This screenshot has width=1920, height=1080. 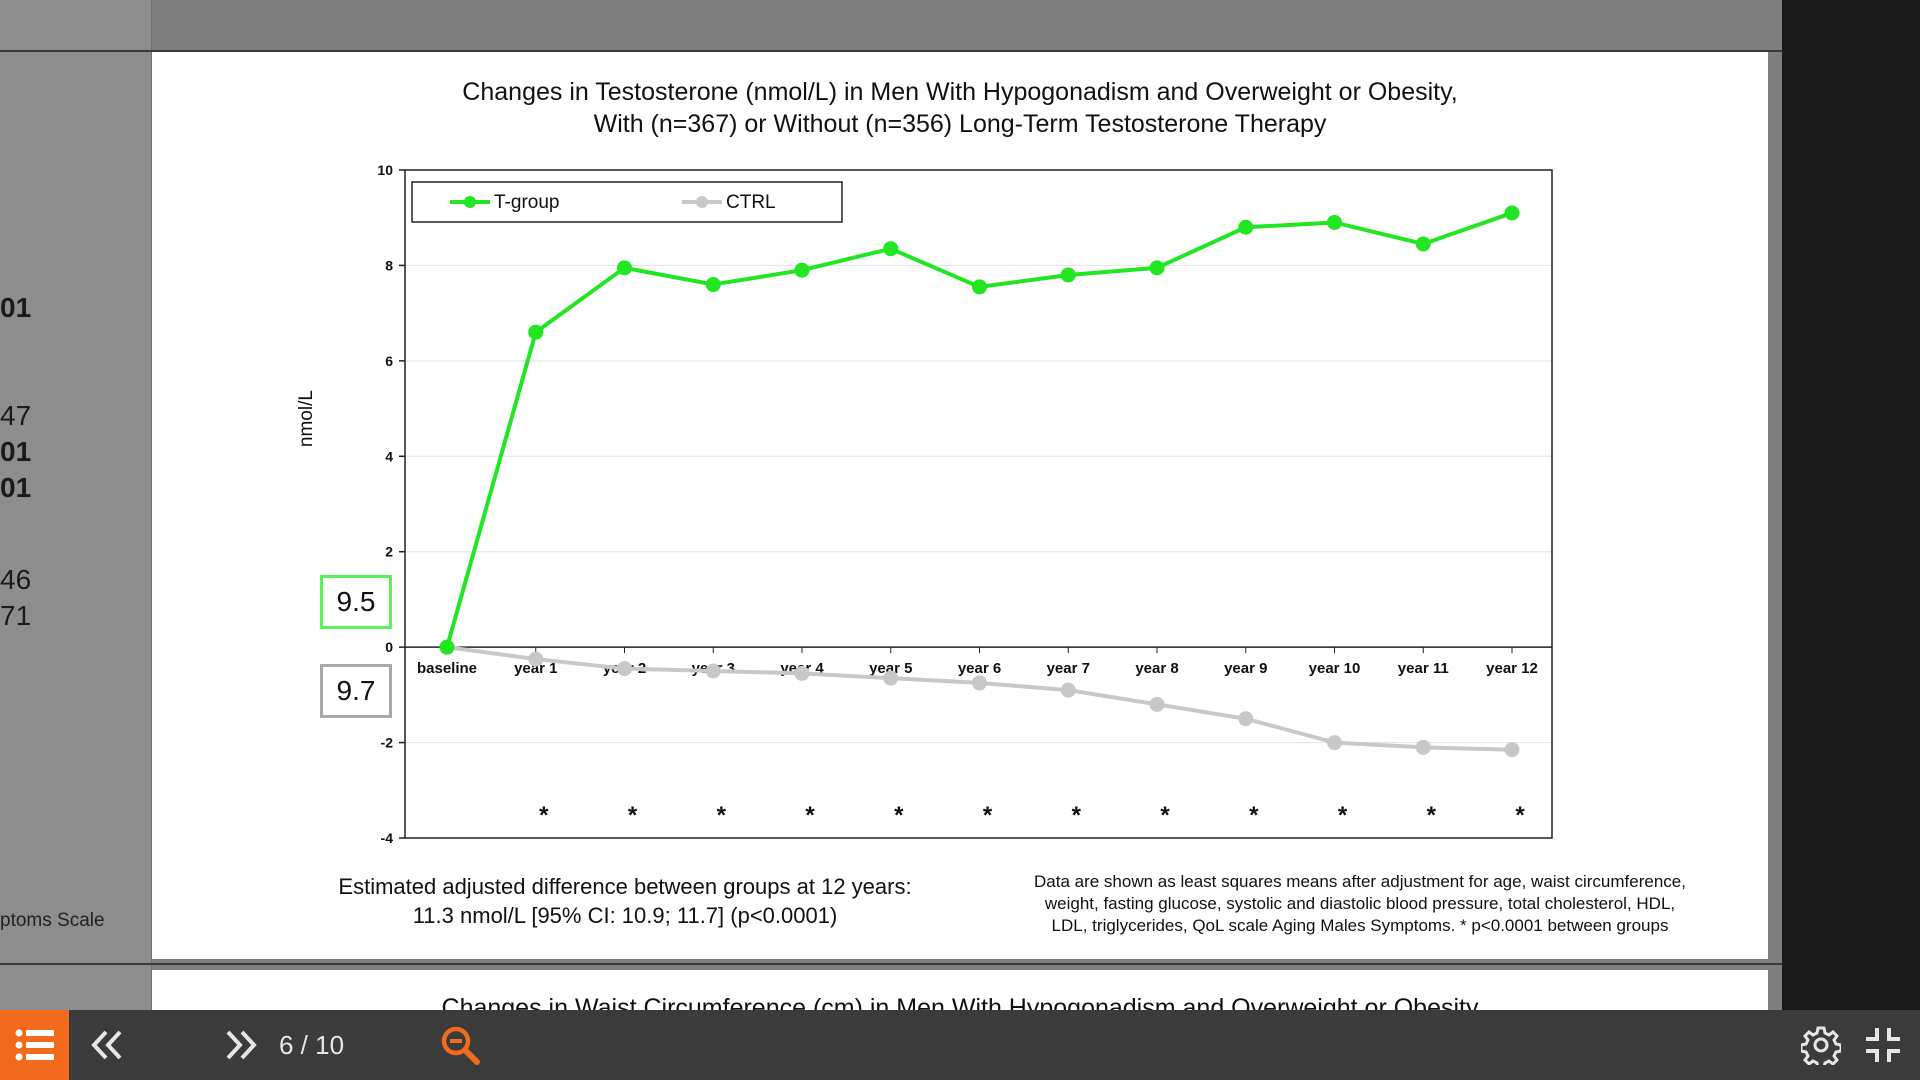 I want to click on x-tick-label: year 9, so click(x=1245, y=668).